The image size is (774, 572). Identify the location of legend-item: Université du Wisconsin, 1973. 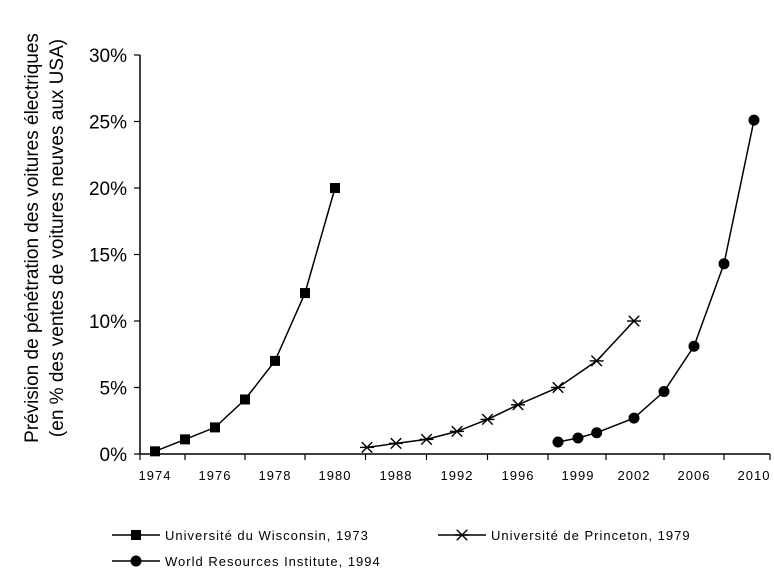
(240, 535).